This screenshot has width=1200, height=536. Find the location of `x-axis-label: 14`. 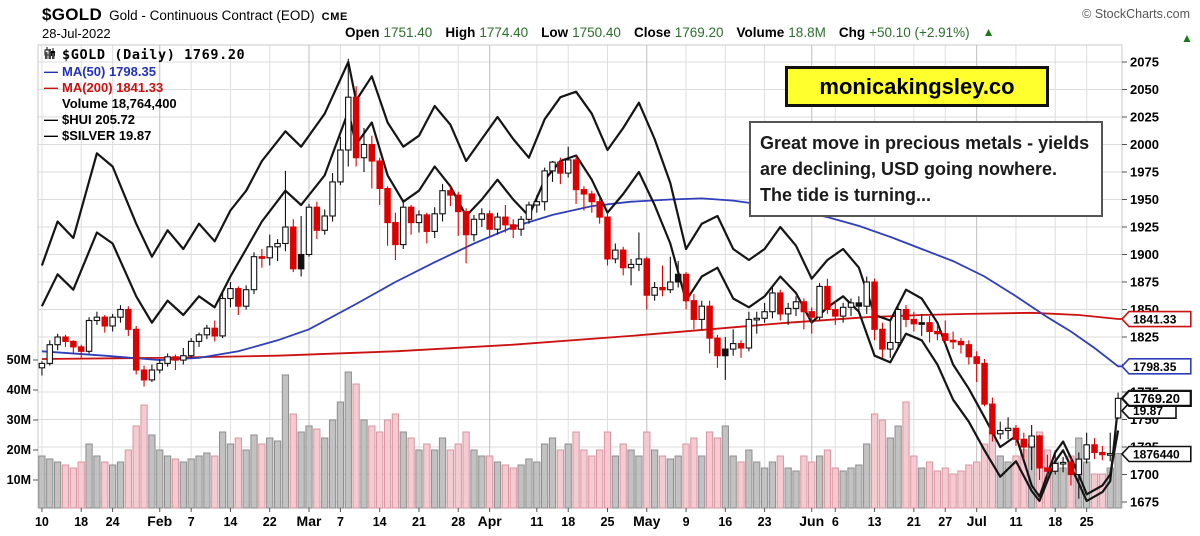

x-axis-label: 14 is located at coordinates (380, 522).